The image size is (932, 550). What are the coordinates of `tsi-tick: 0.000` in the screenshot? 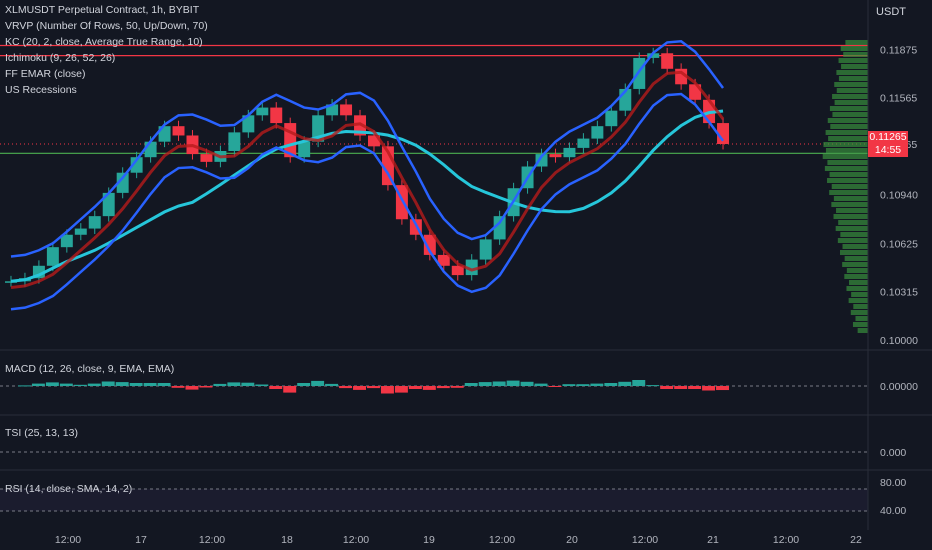 It's located at (893, 453).